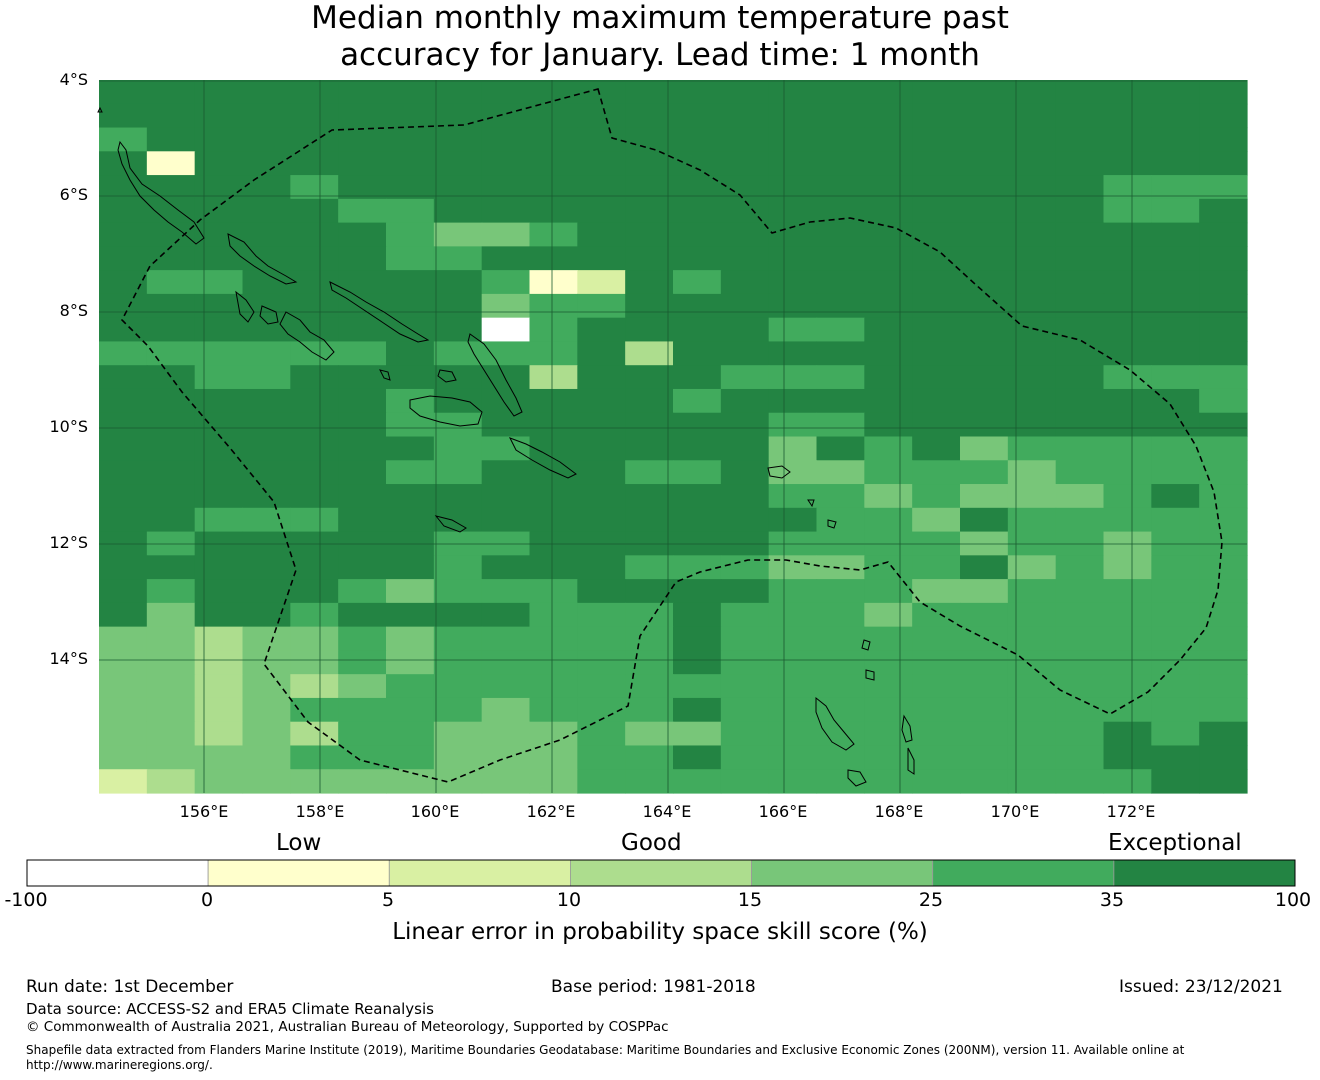  What do you see at coordinates (542, 458) in the screenshot?
I see `island-makira` at bounding box center [542, 458].